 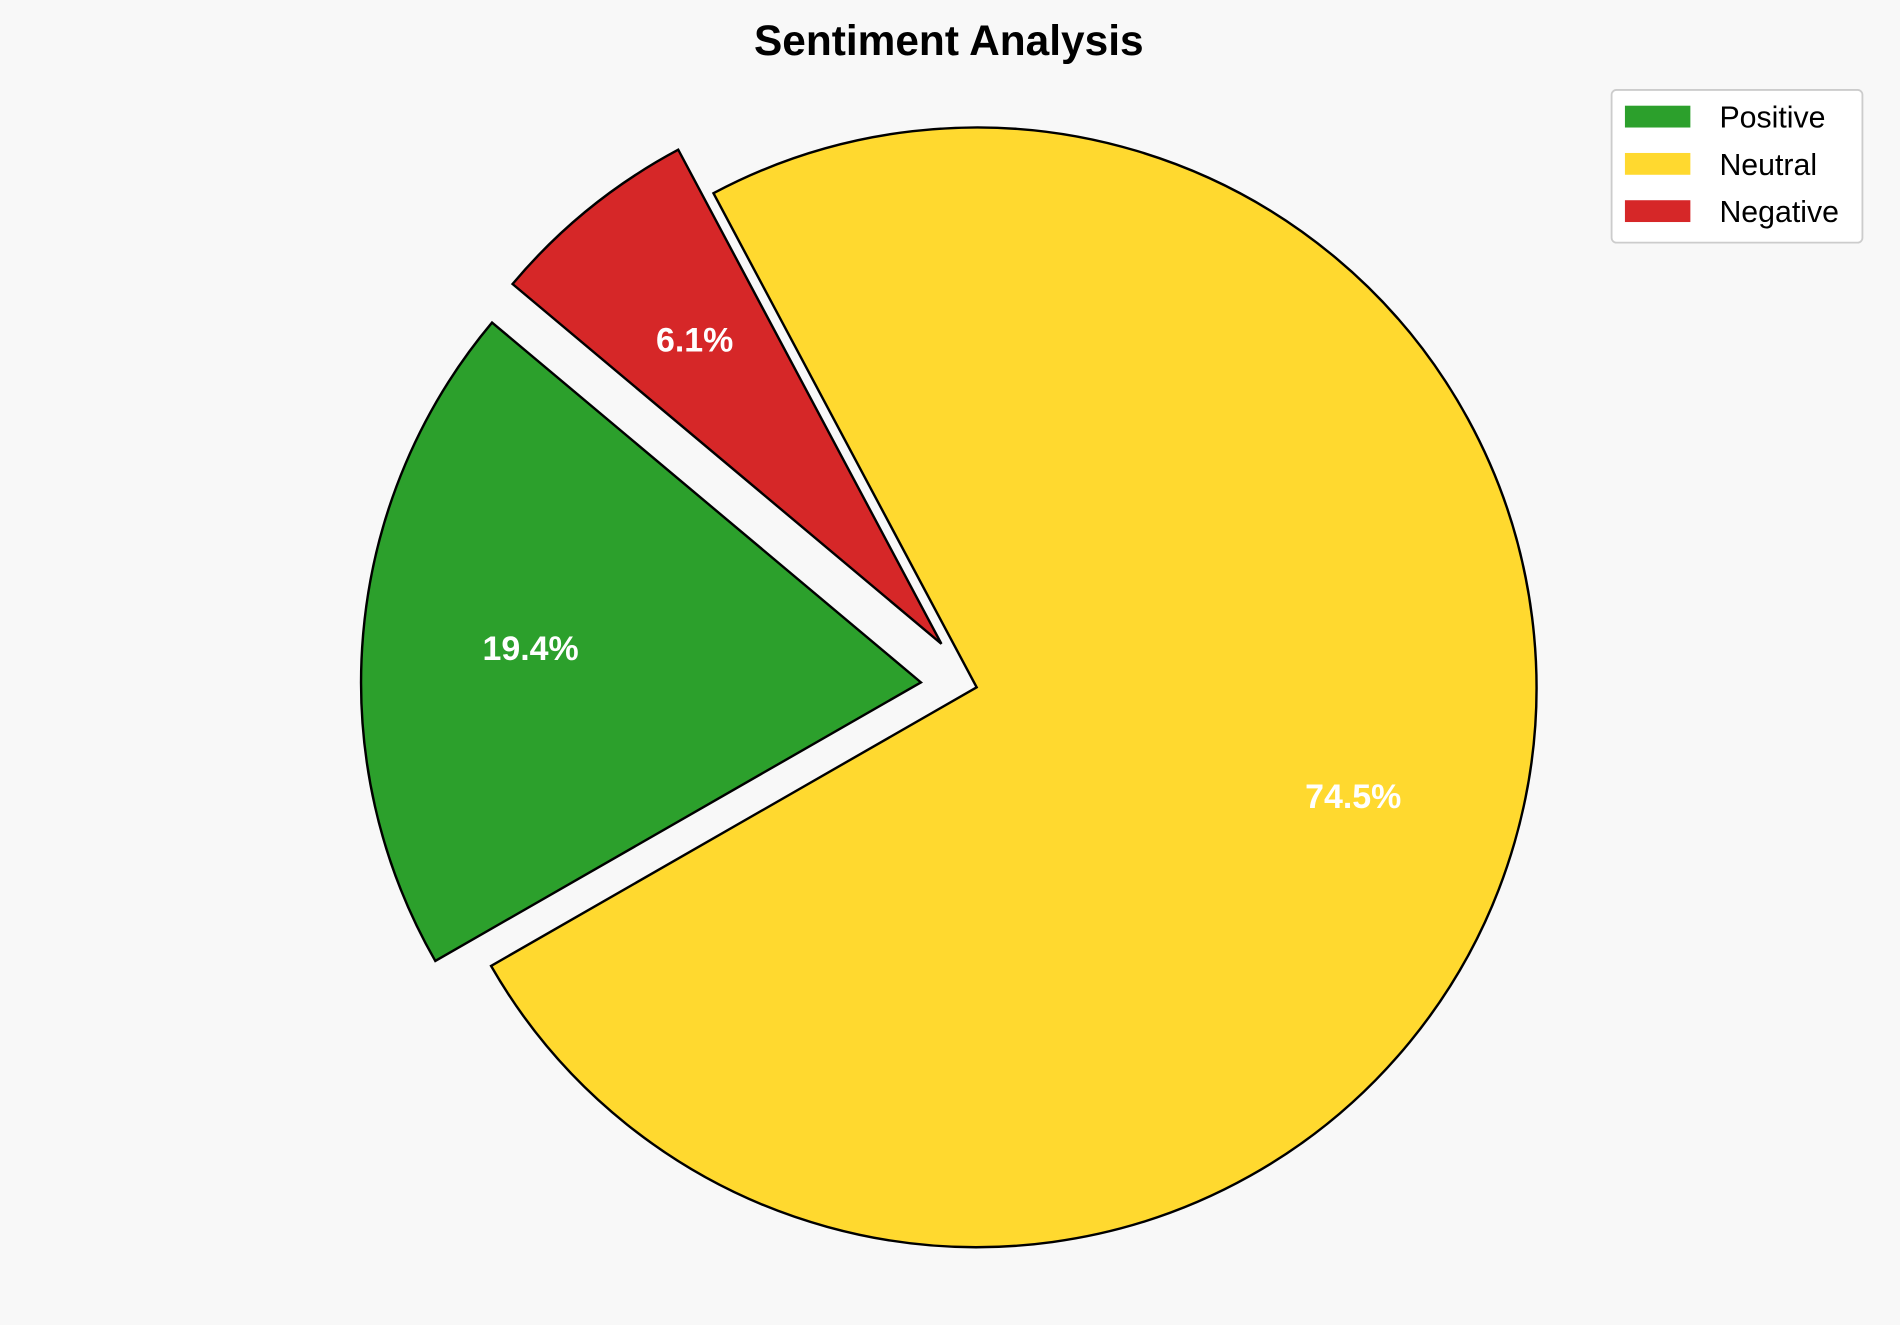 What do you see at coordinates (1657, 211) in the screenshot?
I see `legend-swatch-negative` at bounding box center [1657, 211].